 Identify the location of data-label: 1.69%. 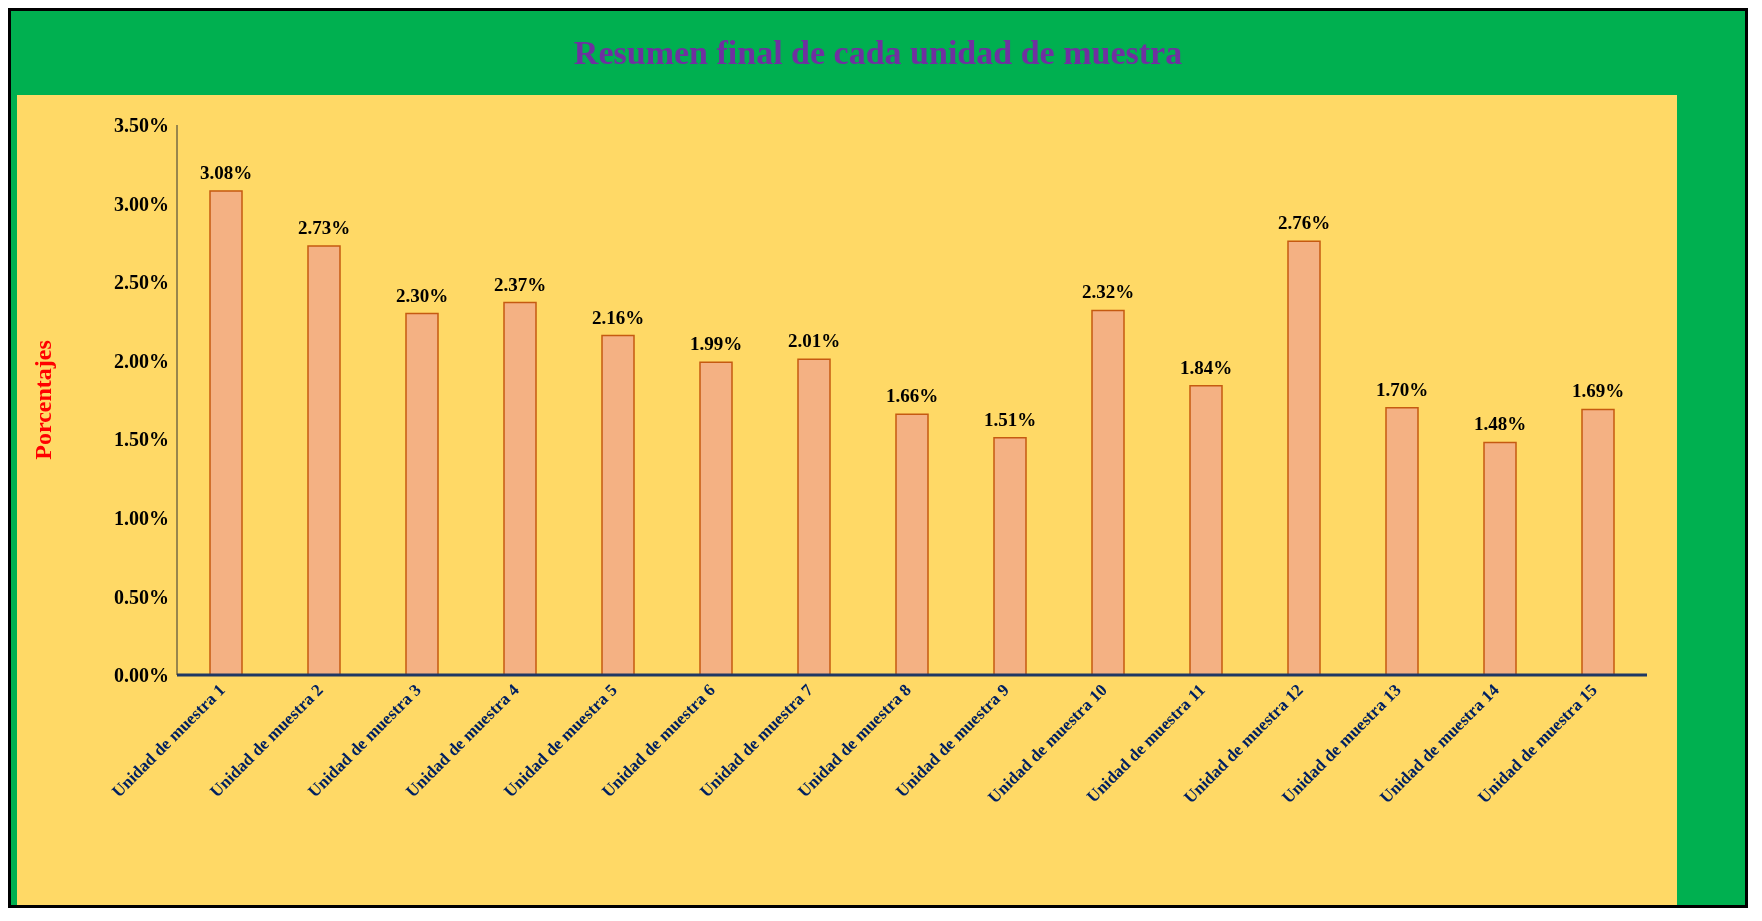
(1598, 391).